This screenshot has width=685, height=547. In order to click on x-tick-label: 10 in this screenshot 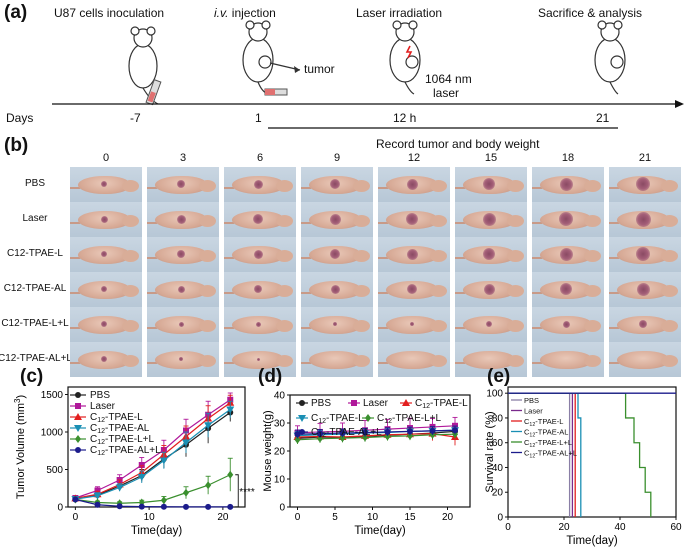, I will do `click(150, 517)`.